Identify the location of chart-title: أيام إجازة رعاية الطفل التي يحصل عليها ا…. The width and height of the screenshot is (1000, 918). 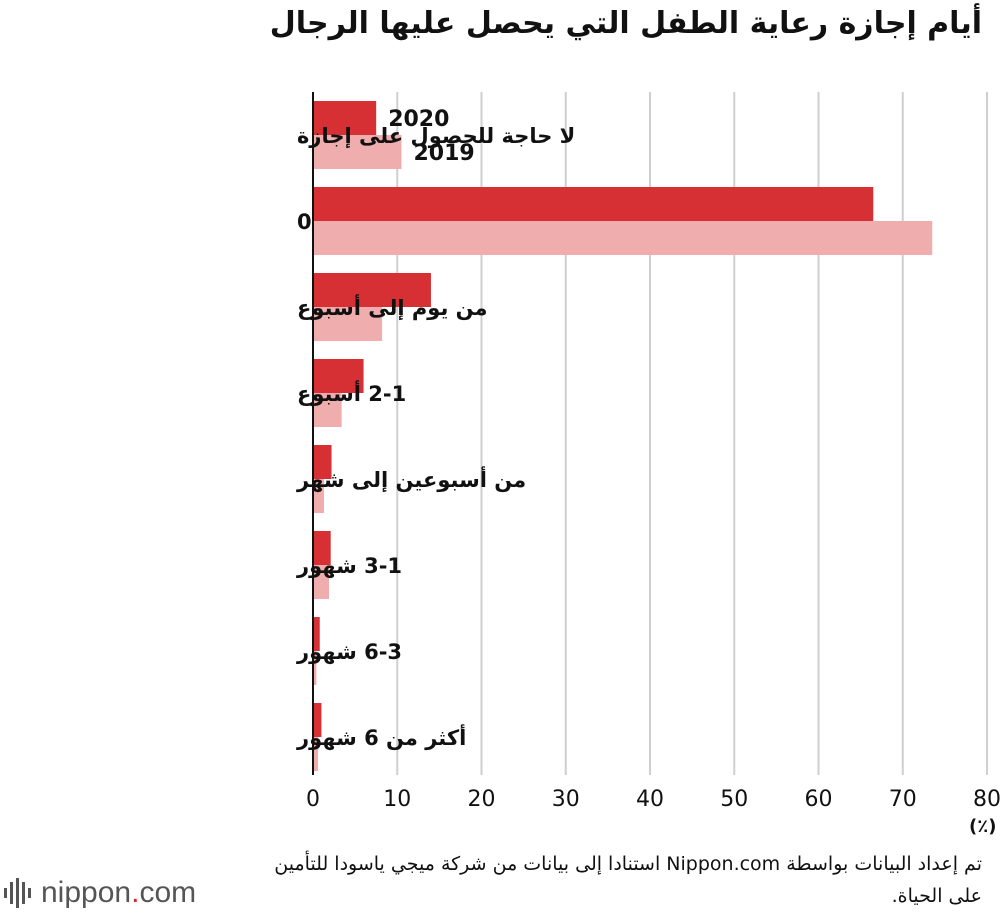
(625, 23).